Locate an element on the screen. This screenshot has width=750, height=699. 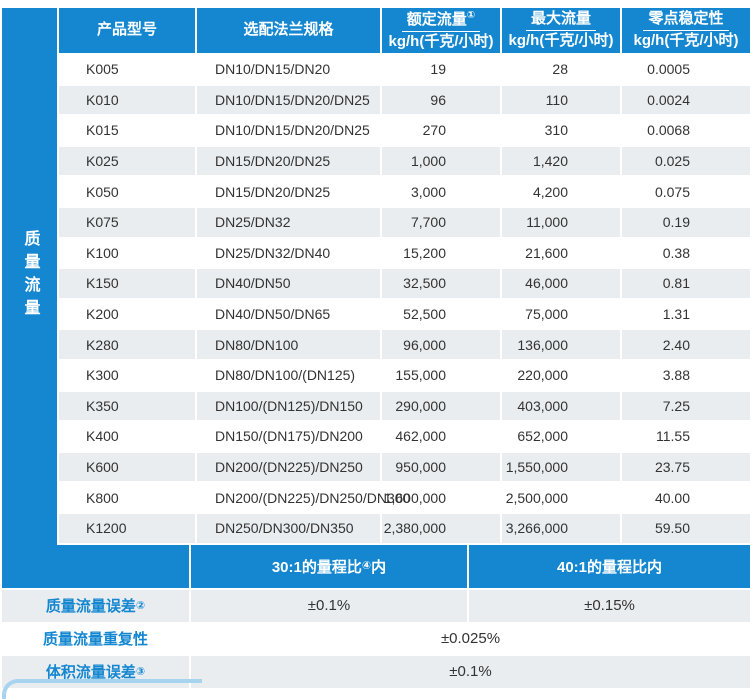
cell-max-flow: 310 is located at coordinates (556, 130).